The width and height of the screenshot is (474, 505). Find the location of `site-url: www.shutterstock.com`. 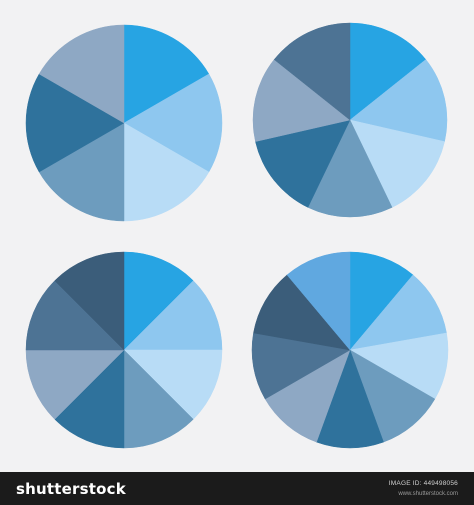

site-url: www.shutterstock.com is located at coordinates (428, 494).